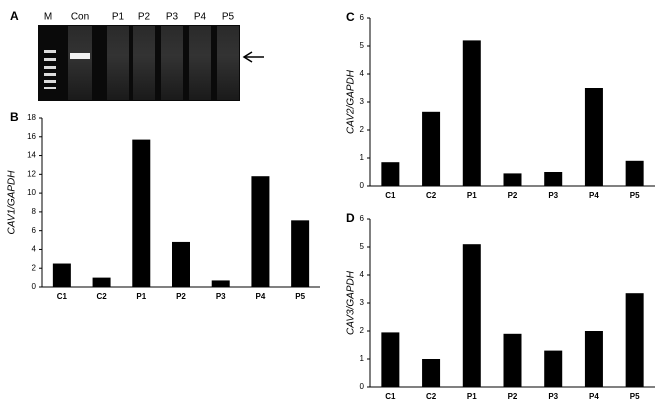 The height and width of the screenshot is (408, 663). I want to click on lane-label: M, so click(48, 17).